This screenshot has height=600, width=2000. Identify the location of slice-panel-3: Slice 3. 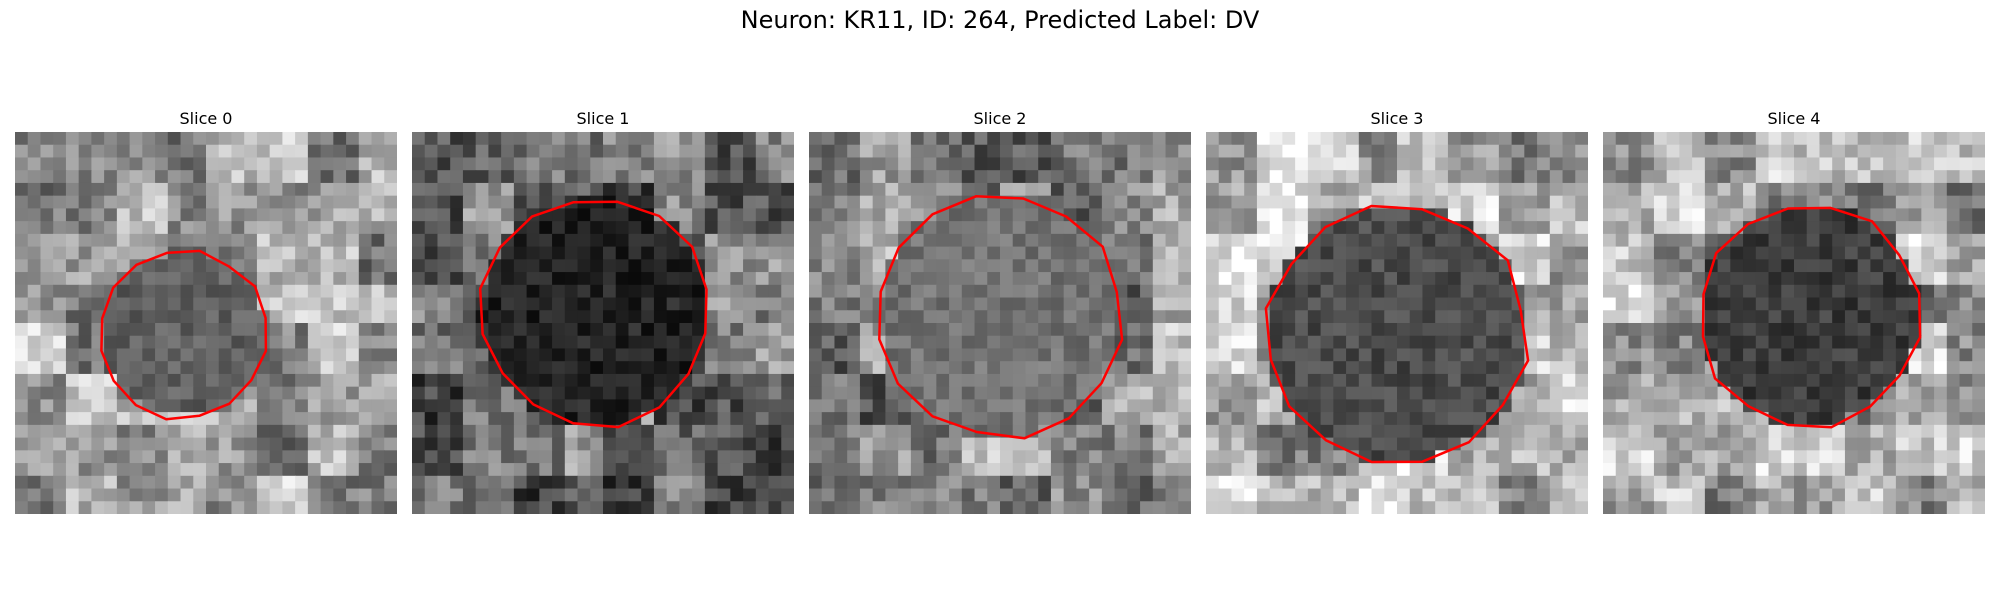
(1397, 311).